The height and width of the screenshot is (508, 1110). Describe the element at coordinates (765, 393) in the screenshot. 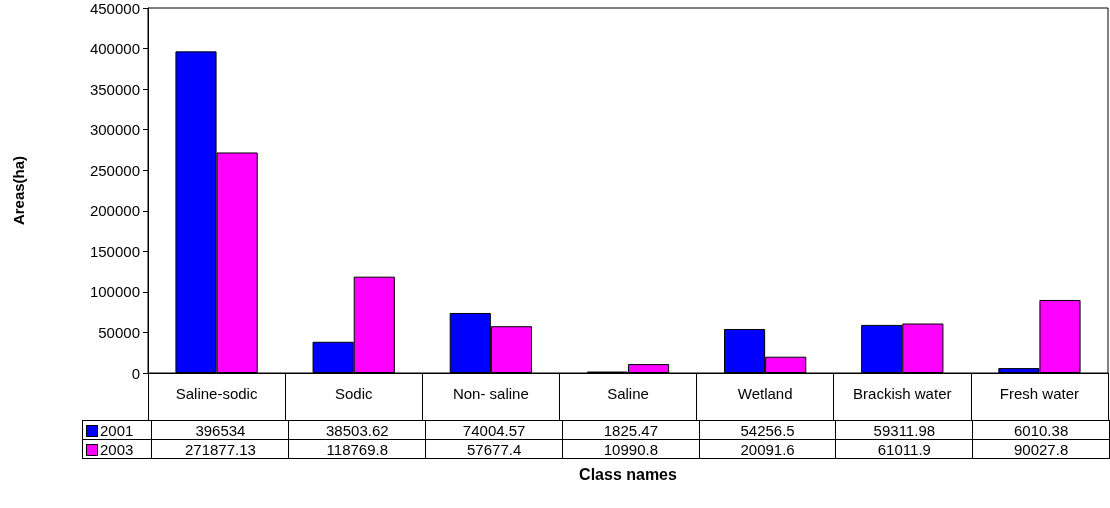

I see `x-tick-label: Wetland` at that location.